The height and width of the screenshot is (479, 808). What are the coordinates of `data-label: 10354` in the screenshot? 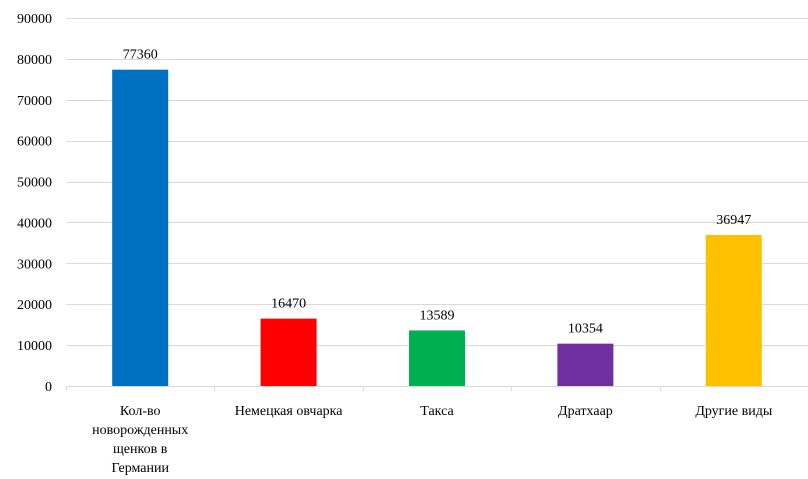 It's located at (585, 329).